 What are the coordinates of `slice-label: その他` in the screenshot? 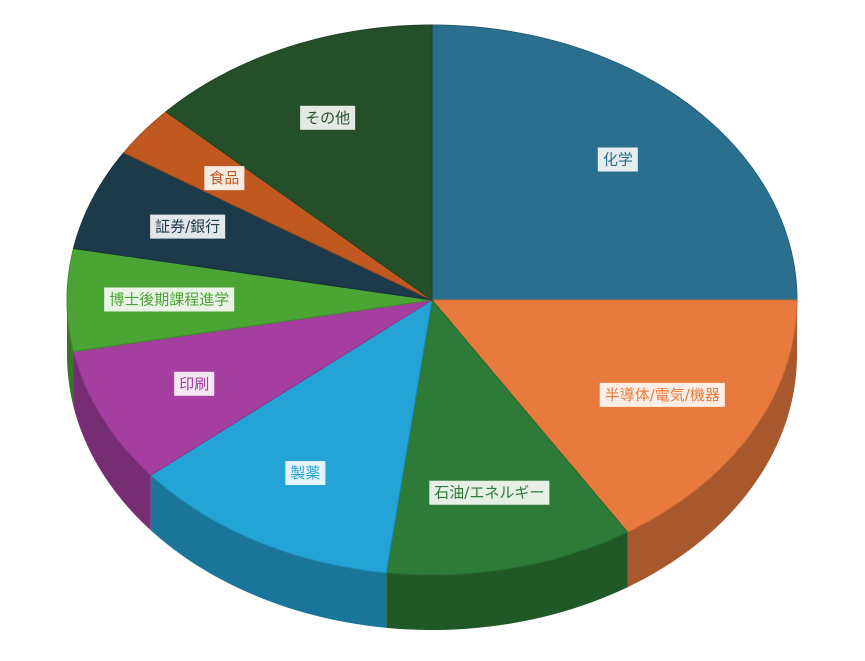 It's located at (328, 117).